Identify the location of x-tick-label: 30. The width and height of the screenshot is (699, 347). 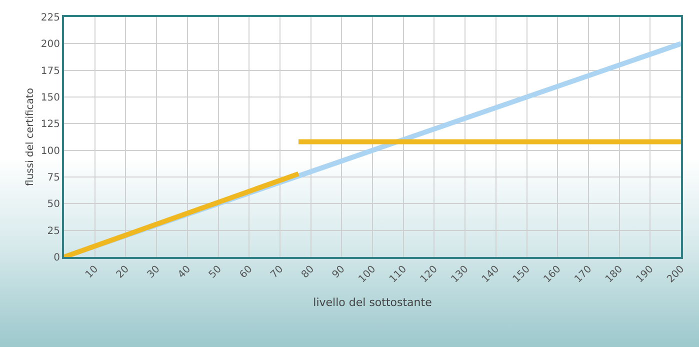
(153, 272).